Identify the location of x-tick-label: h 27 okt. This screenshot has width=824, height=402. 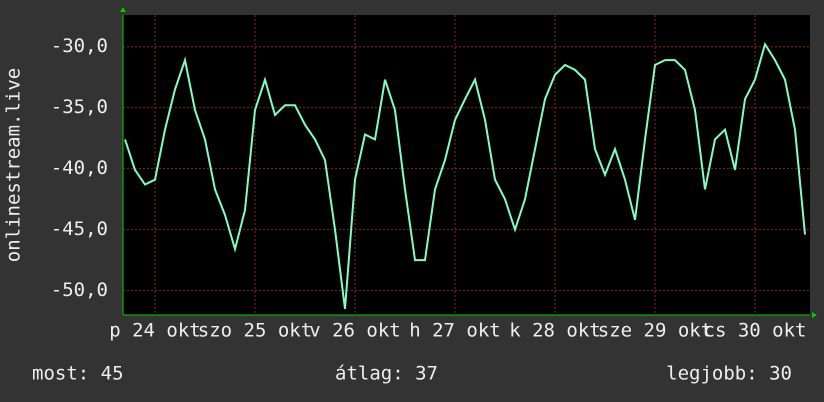
(455, 331).